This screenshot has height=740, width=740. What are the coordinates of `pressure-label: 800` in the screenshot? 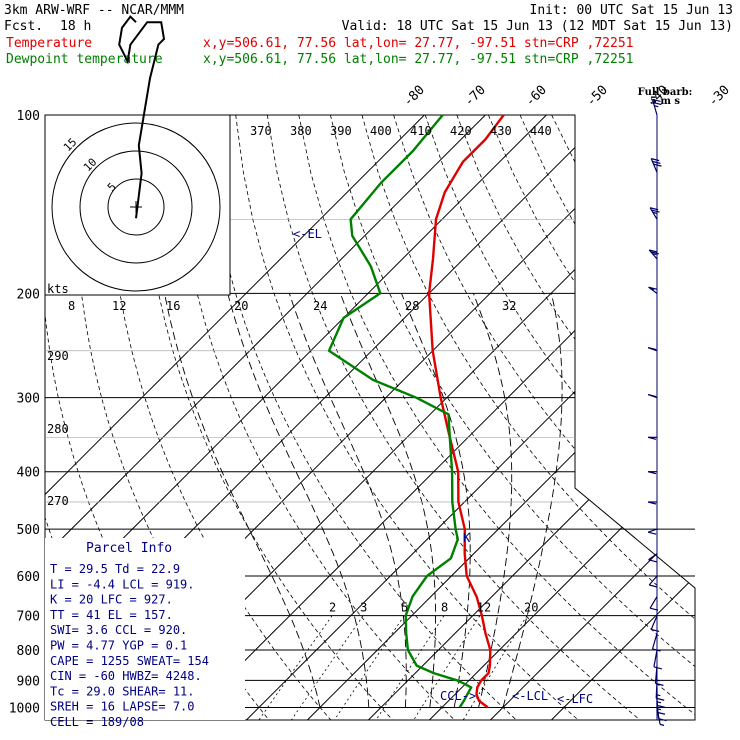 It's located at (28, 651).